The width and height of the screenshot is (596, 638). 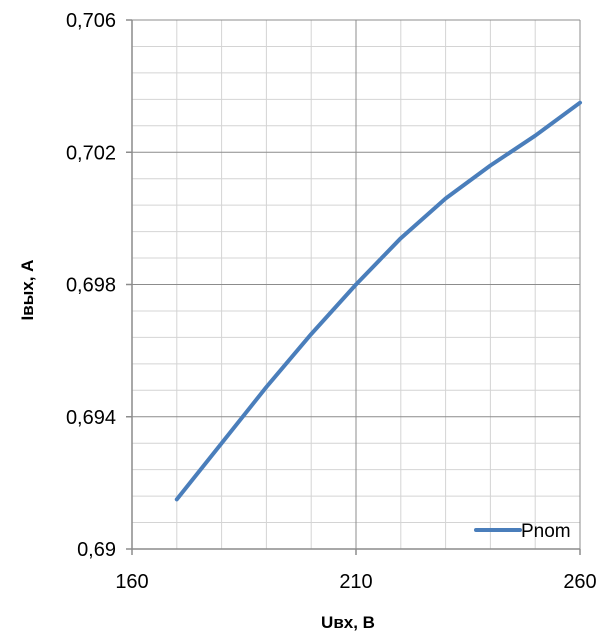 What do you see at coordinates (579, 582) in the screenshot?
I see `x-tick-label: 260` at bounding box center [579, 582].